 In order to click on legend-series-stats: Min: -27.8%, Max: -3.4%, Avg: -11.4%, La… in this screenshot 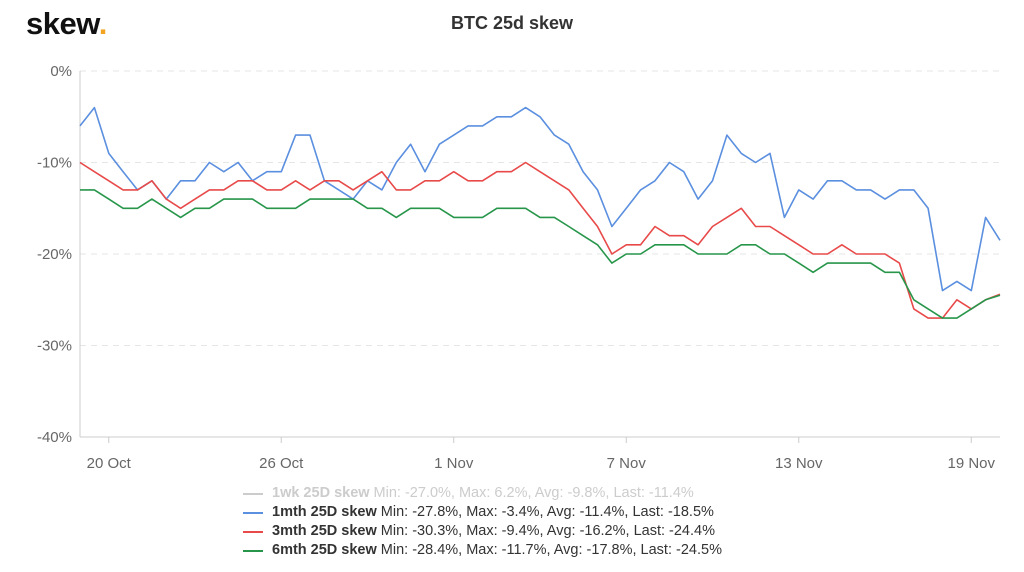, I will do `click(547, 512)`.